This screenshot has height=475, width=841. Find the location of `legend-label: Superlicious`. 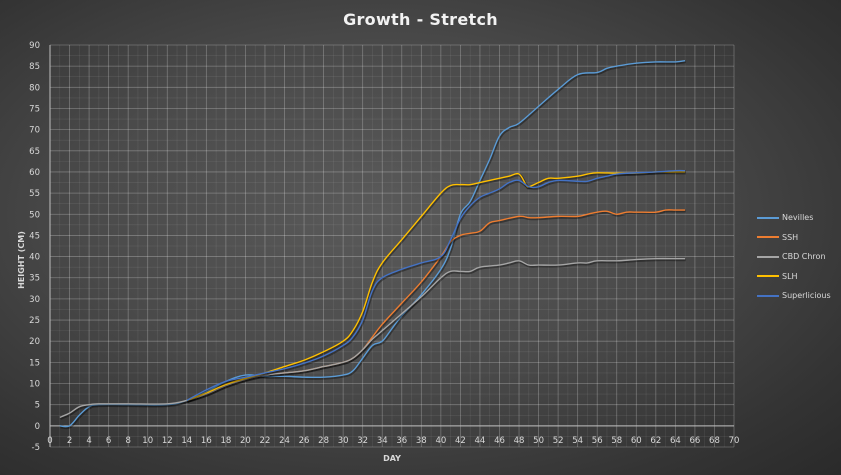

legend-label: Superlicious is located at coordinates (806, 296).